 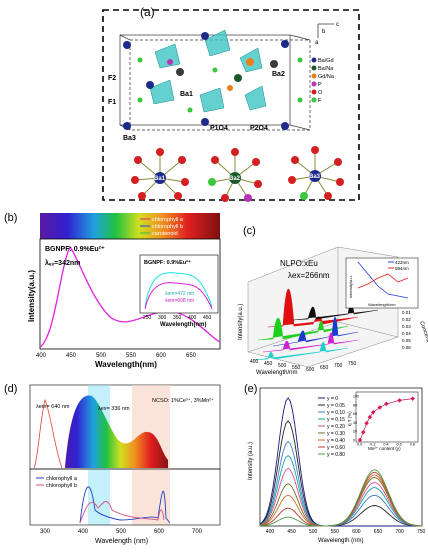 What do you see at coordinates (241, 322) in the screenshot?
I see `ylabel-c: Intensity(a.u.)` at bounding box center [241, 322].